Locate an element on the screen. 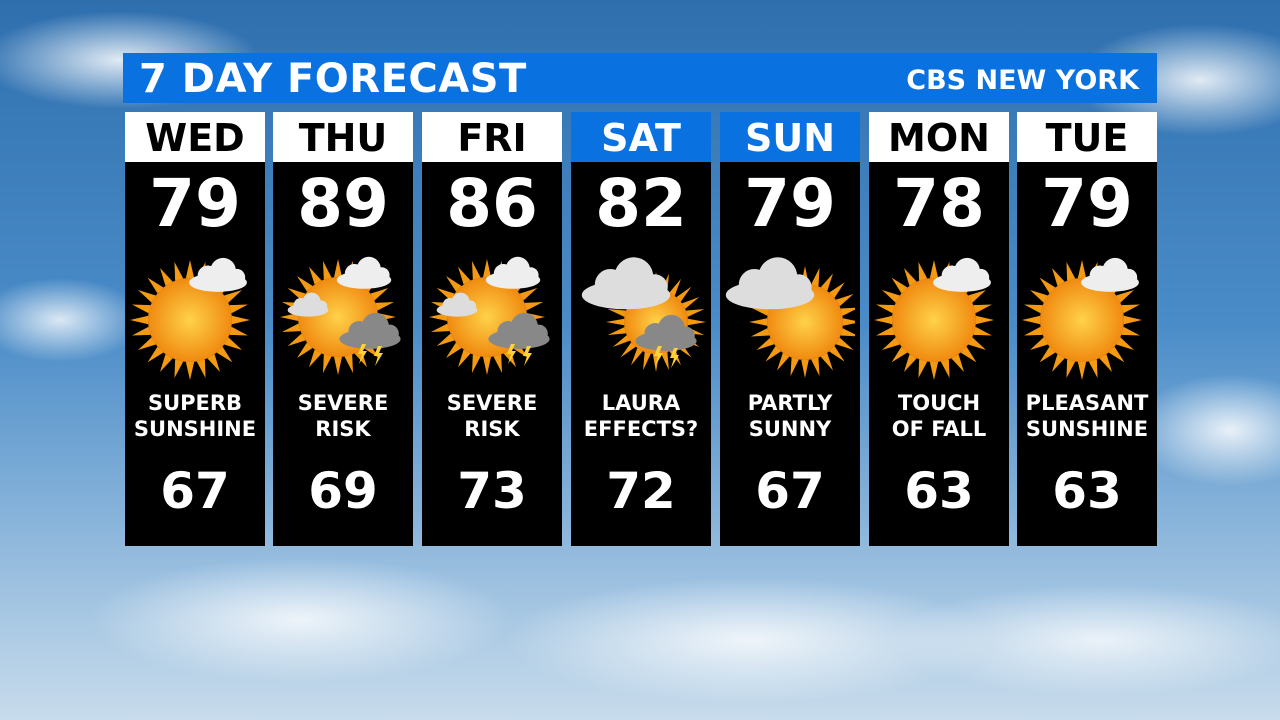 This screenshot has width=1280, height=720. day-label: THU is located at coordinates (343, 137).